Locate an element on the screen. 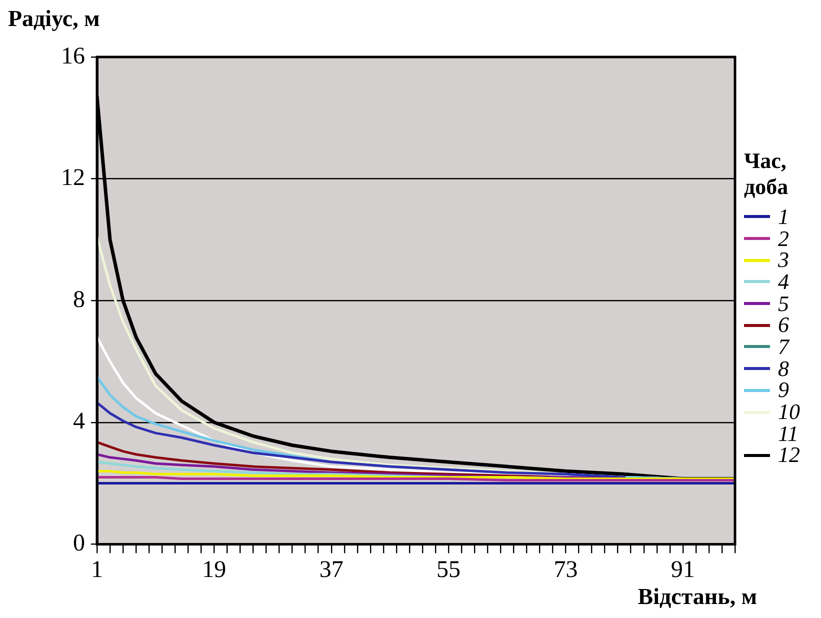 The image size is (821, 618). y-tick-label: 0 is located at coordinates (79, 543).